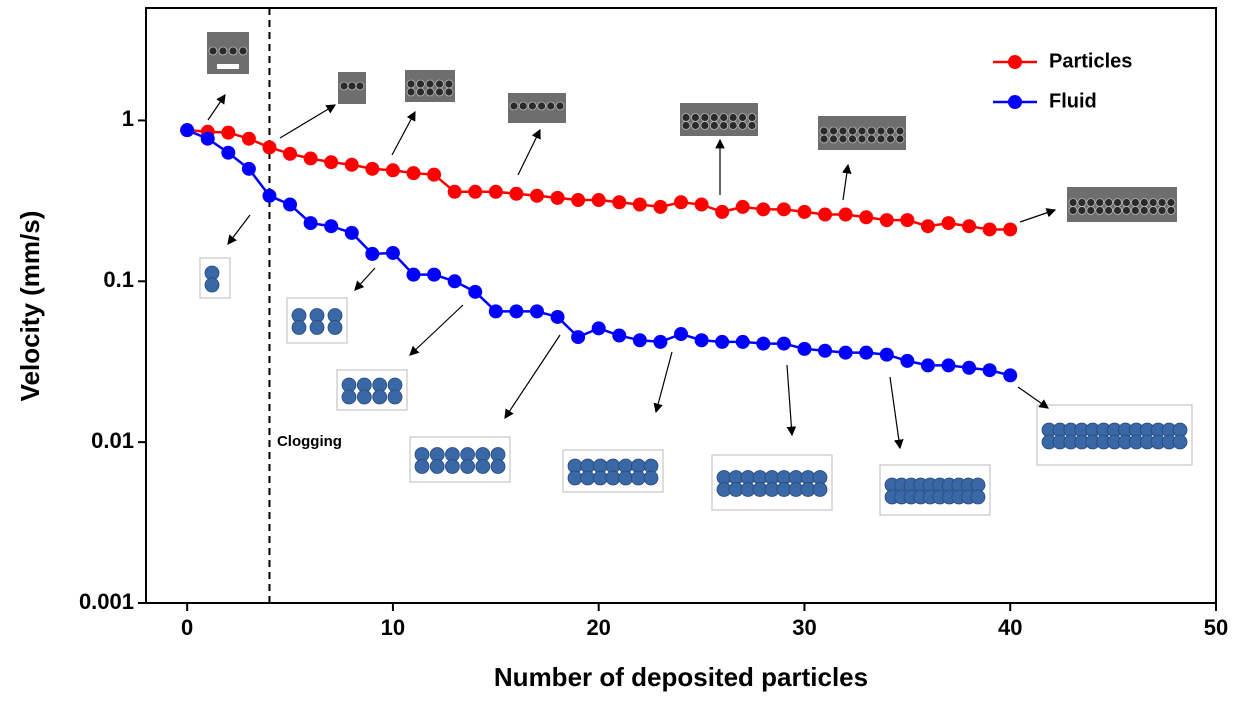 This screenshot has width=1241, height=705. I want to click on x-tick-label: 40, so click(1010, 627).